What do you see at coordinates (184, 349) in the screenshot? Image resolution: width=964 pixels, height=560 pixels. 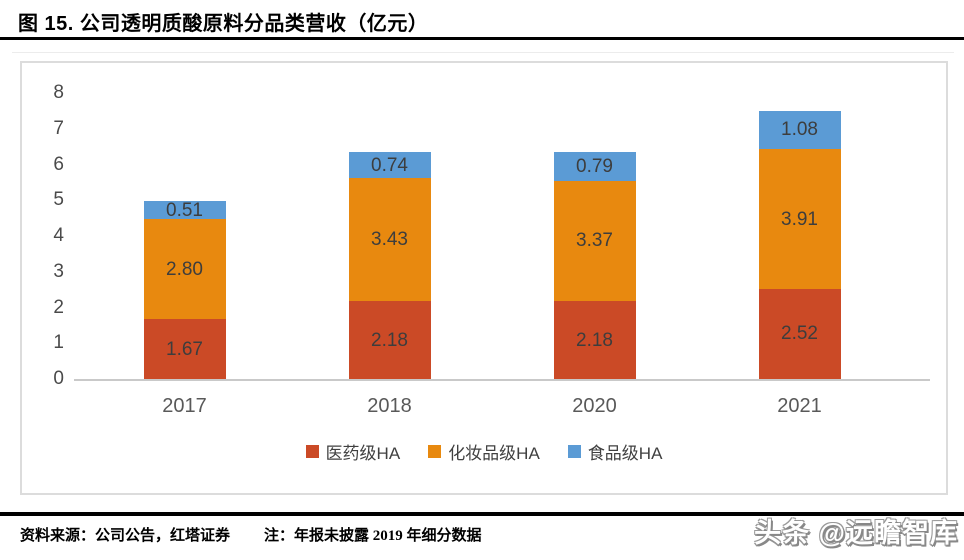 I see `bar-segment: 1.67` at bounding box center [184, 349].